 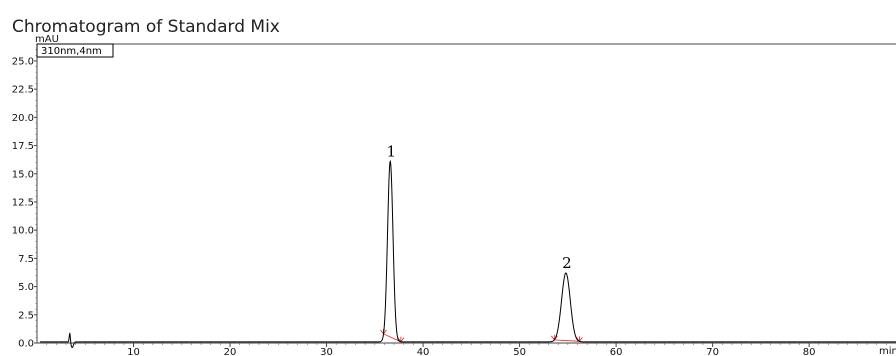 What do you see at coordinates (26, 315) in the screenshot?
I see `y-tick-label: 2.5` at bounding box center [26, 315].